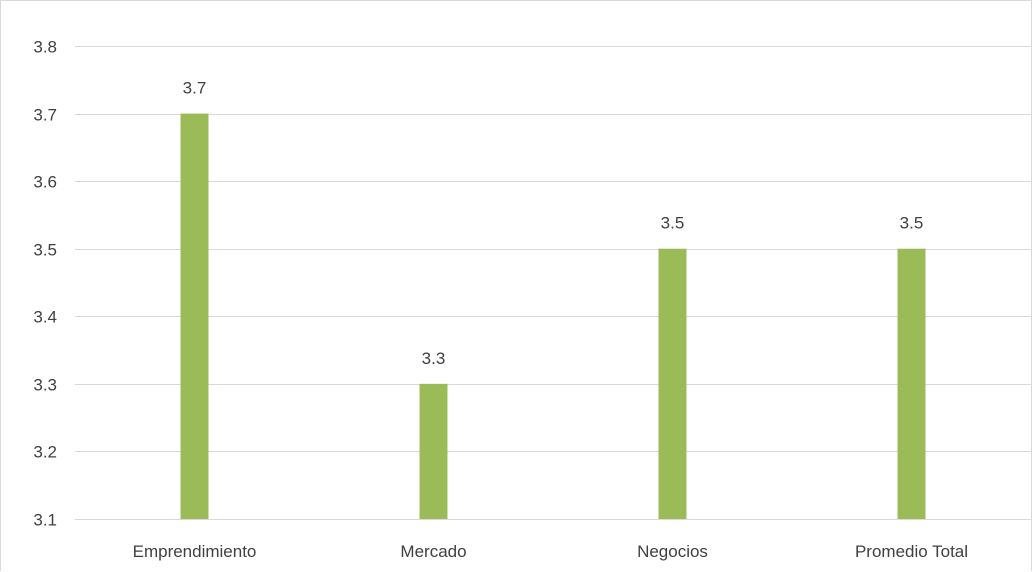 Image resolution: width=1032 pixels, height=572 pixels. What do you see at coordinates (45, 520) in the screenshot?
I see `y-tick-label: 3.1` at bounding box center [45, 520].